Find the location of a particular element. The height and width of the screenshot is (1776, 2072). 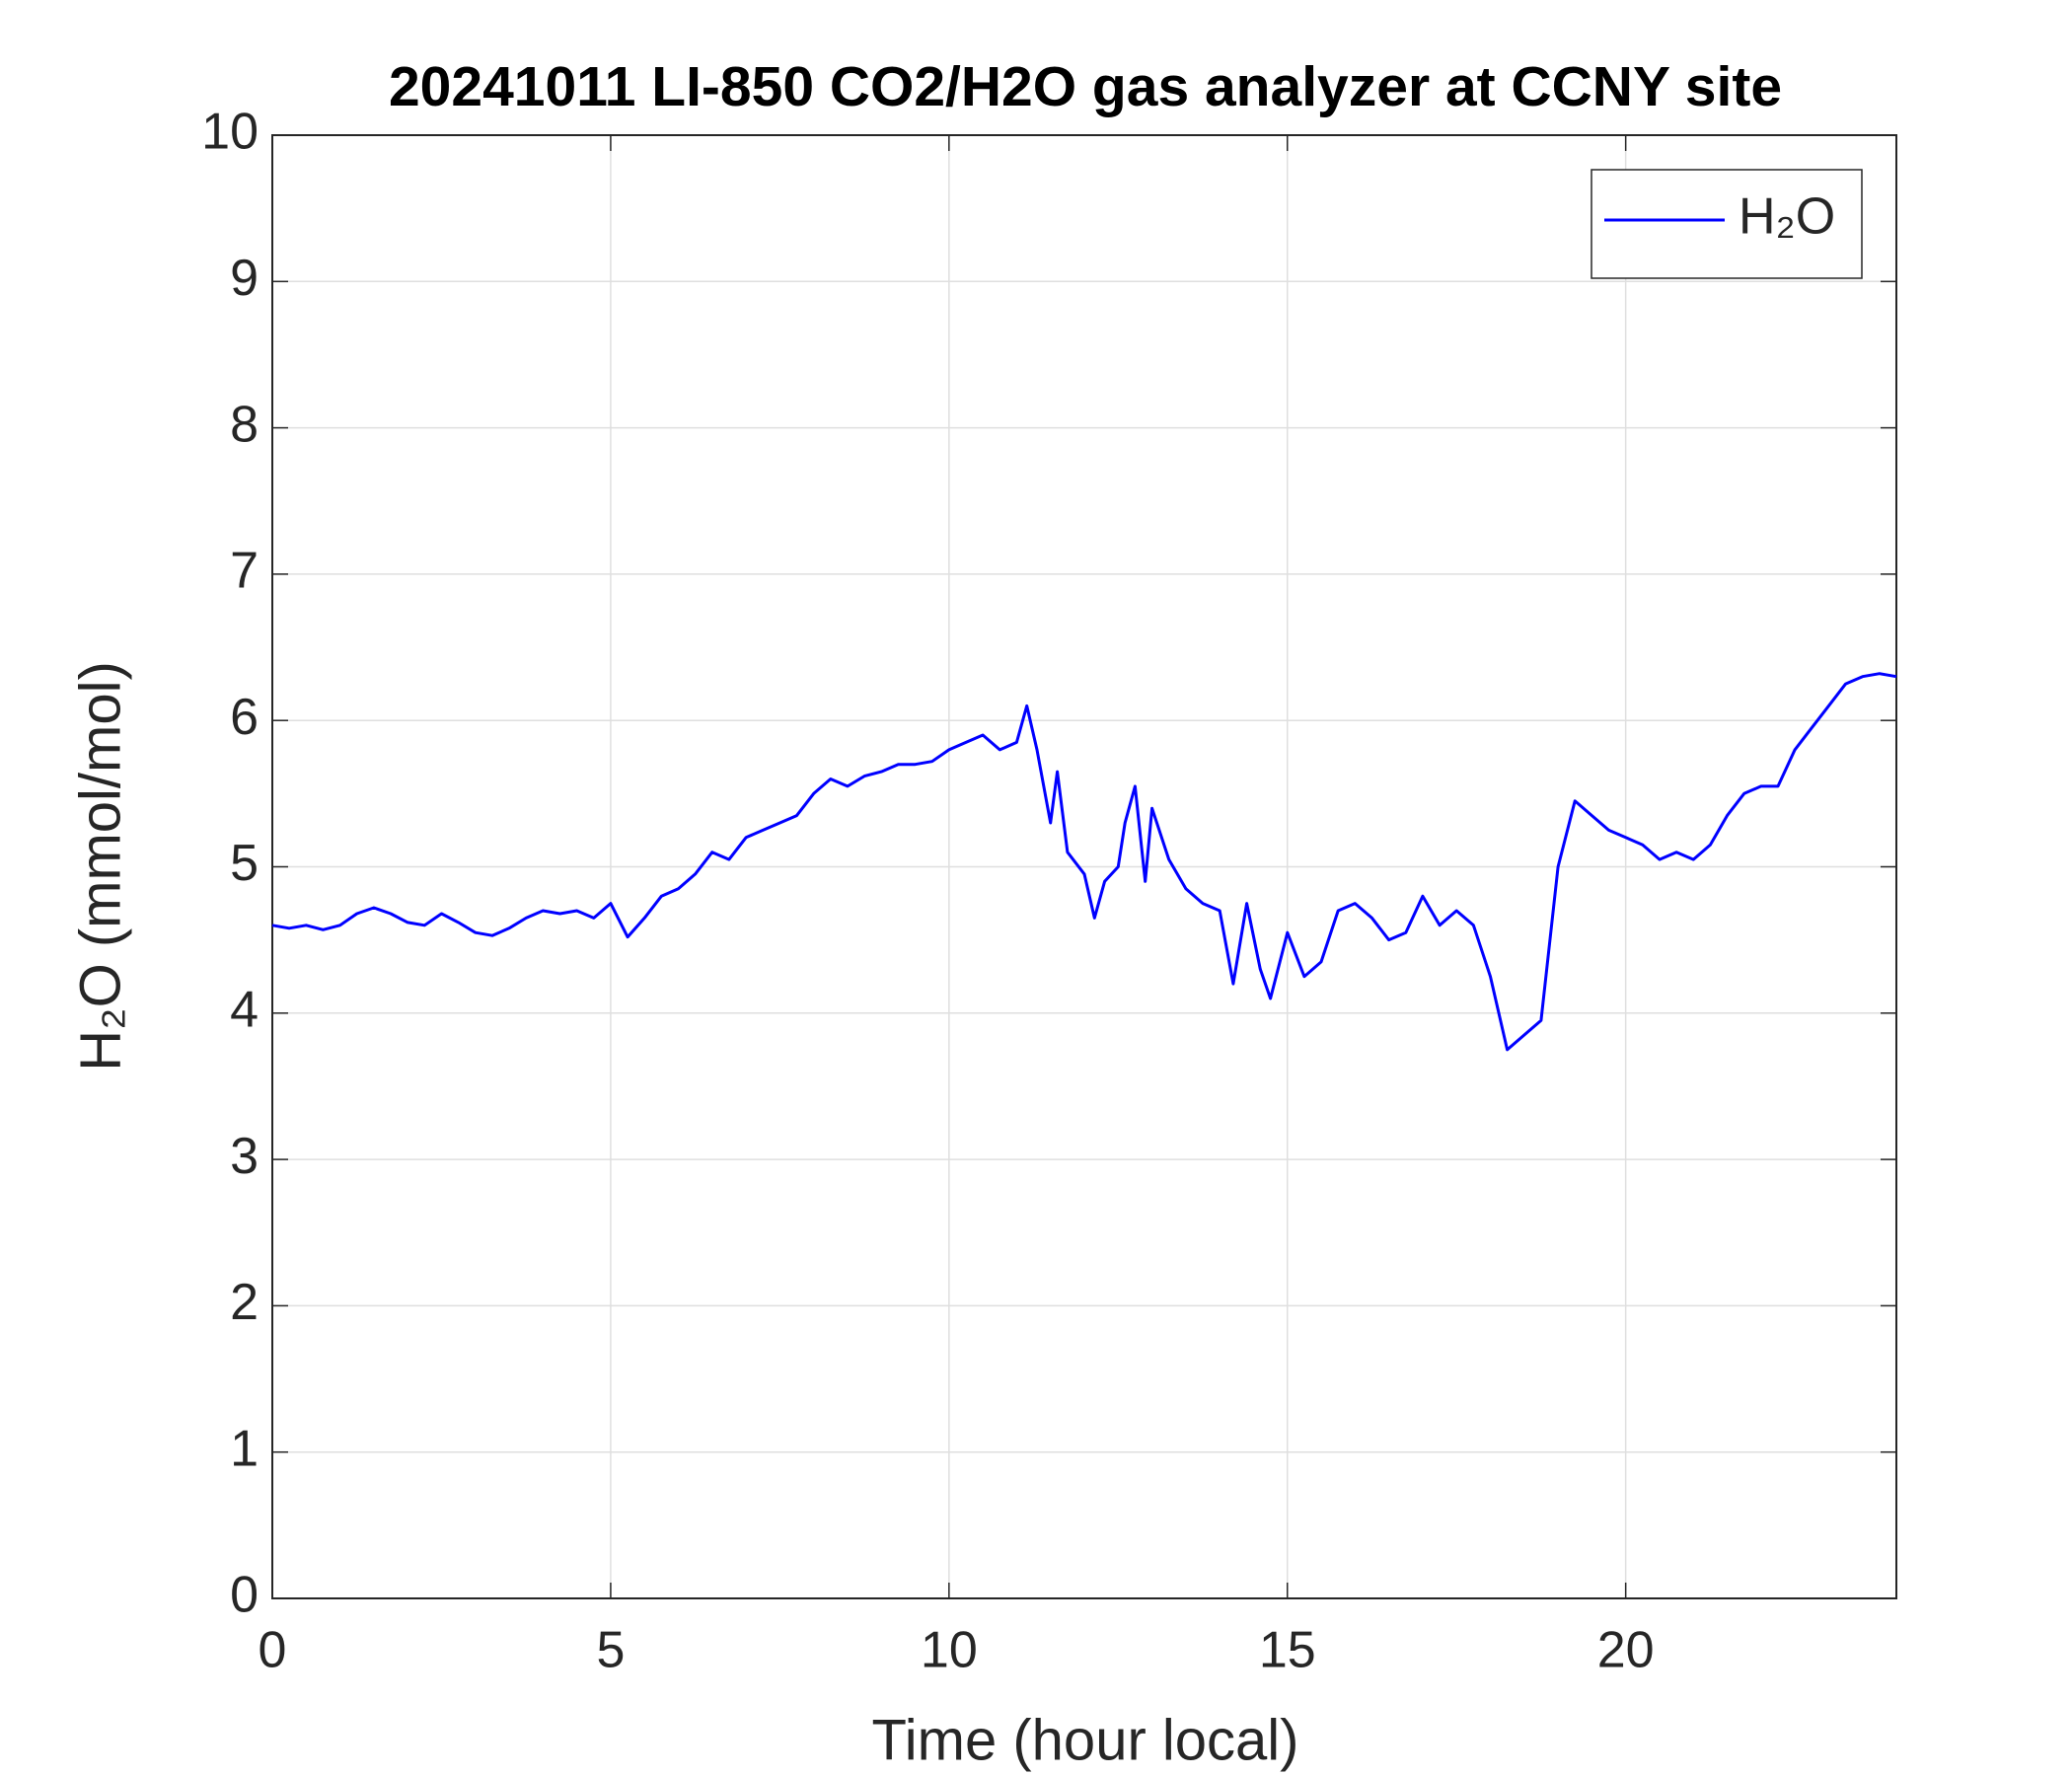

y-tick-label: 3 is located at coordinates (245, 1157).